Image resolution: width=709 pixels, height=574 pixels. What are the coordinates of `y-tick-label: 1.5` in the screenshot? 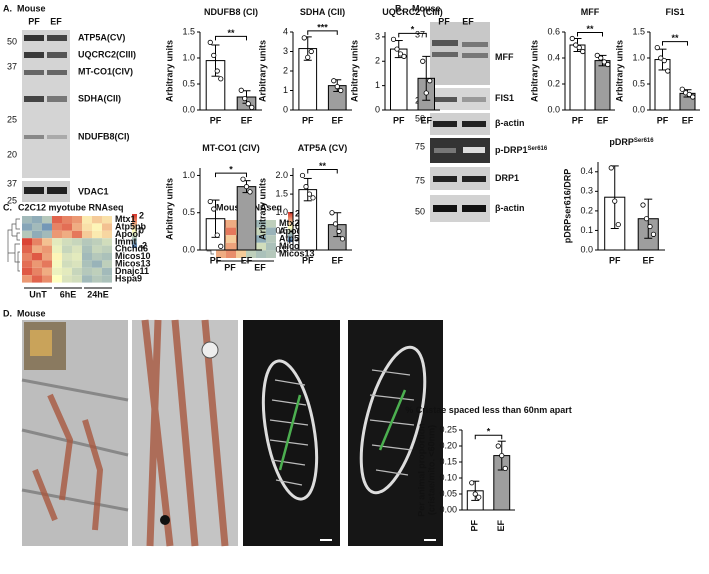 It's located at (281, 193).